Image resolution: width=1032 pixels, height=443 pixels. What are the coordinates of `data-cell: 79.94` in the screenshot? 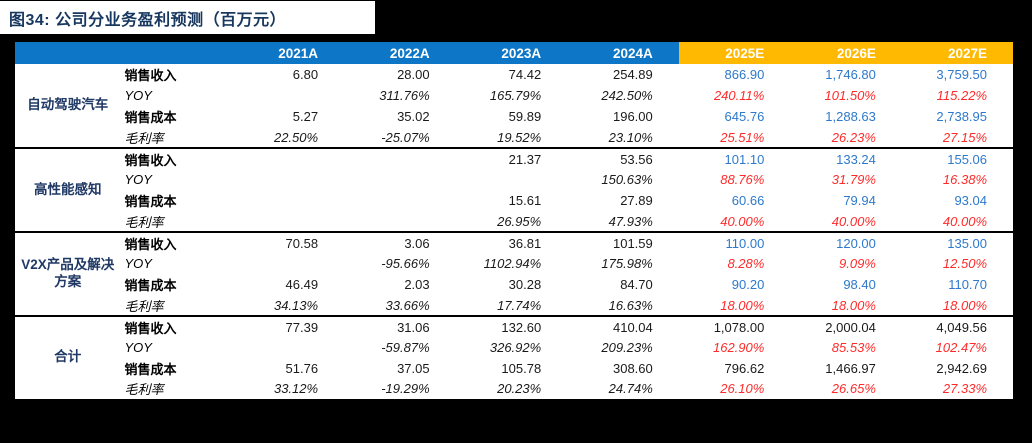 It's located at (859, 200).